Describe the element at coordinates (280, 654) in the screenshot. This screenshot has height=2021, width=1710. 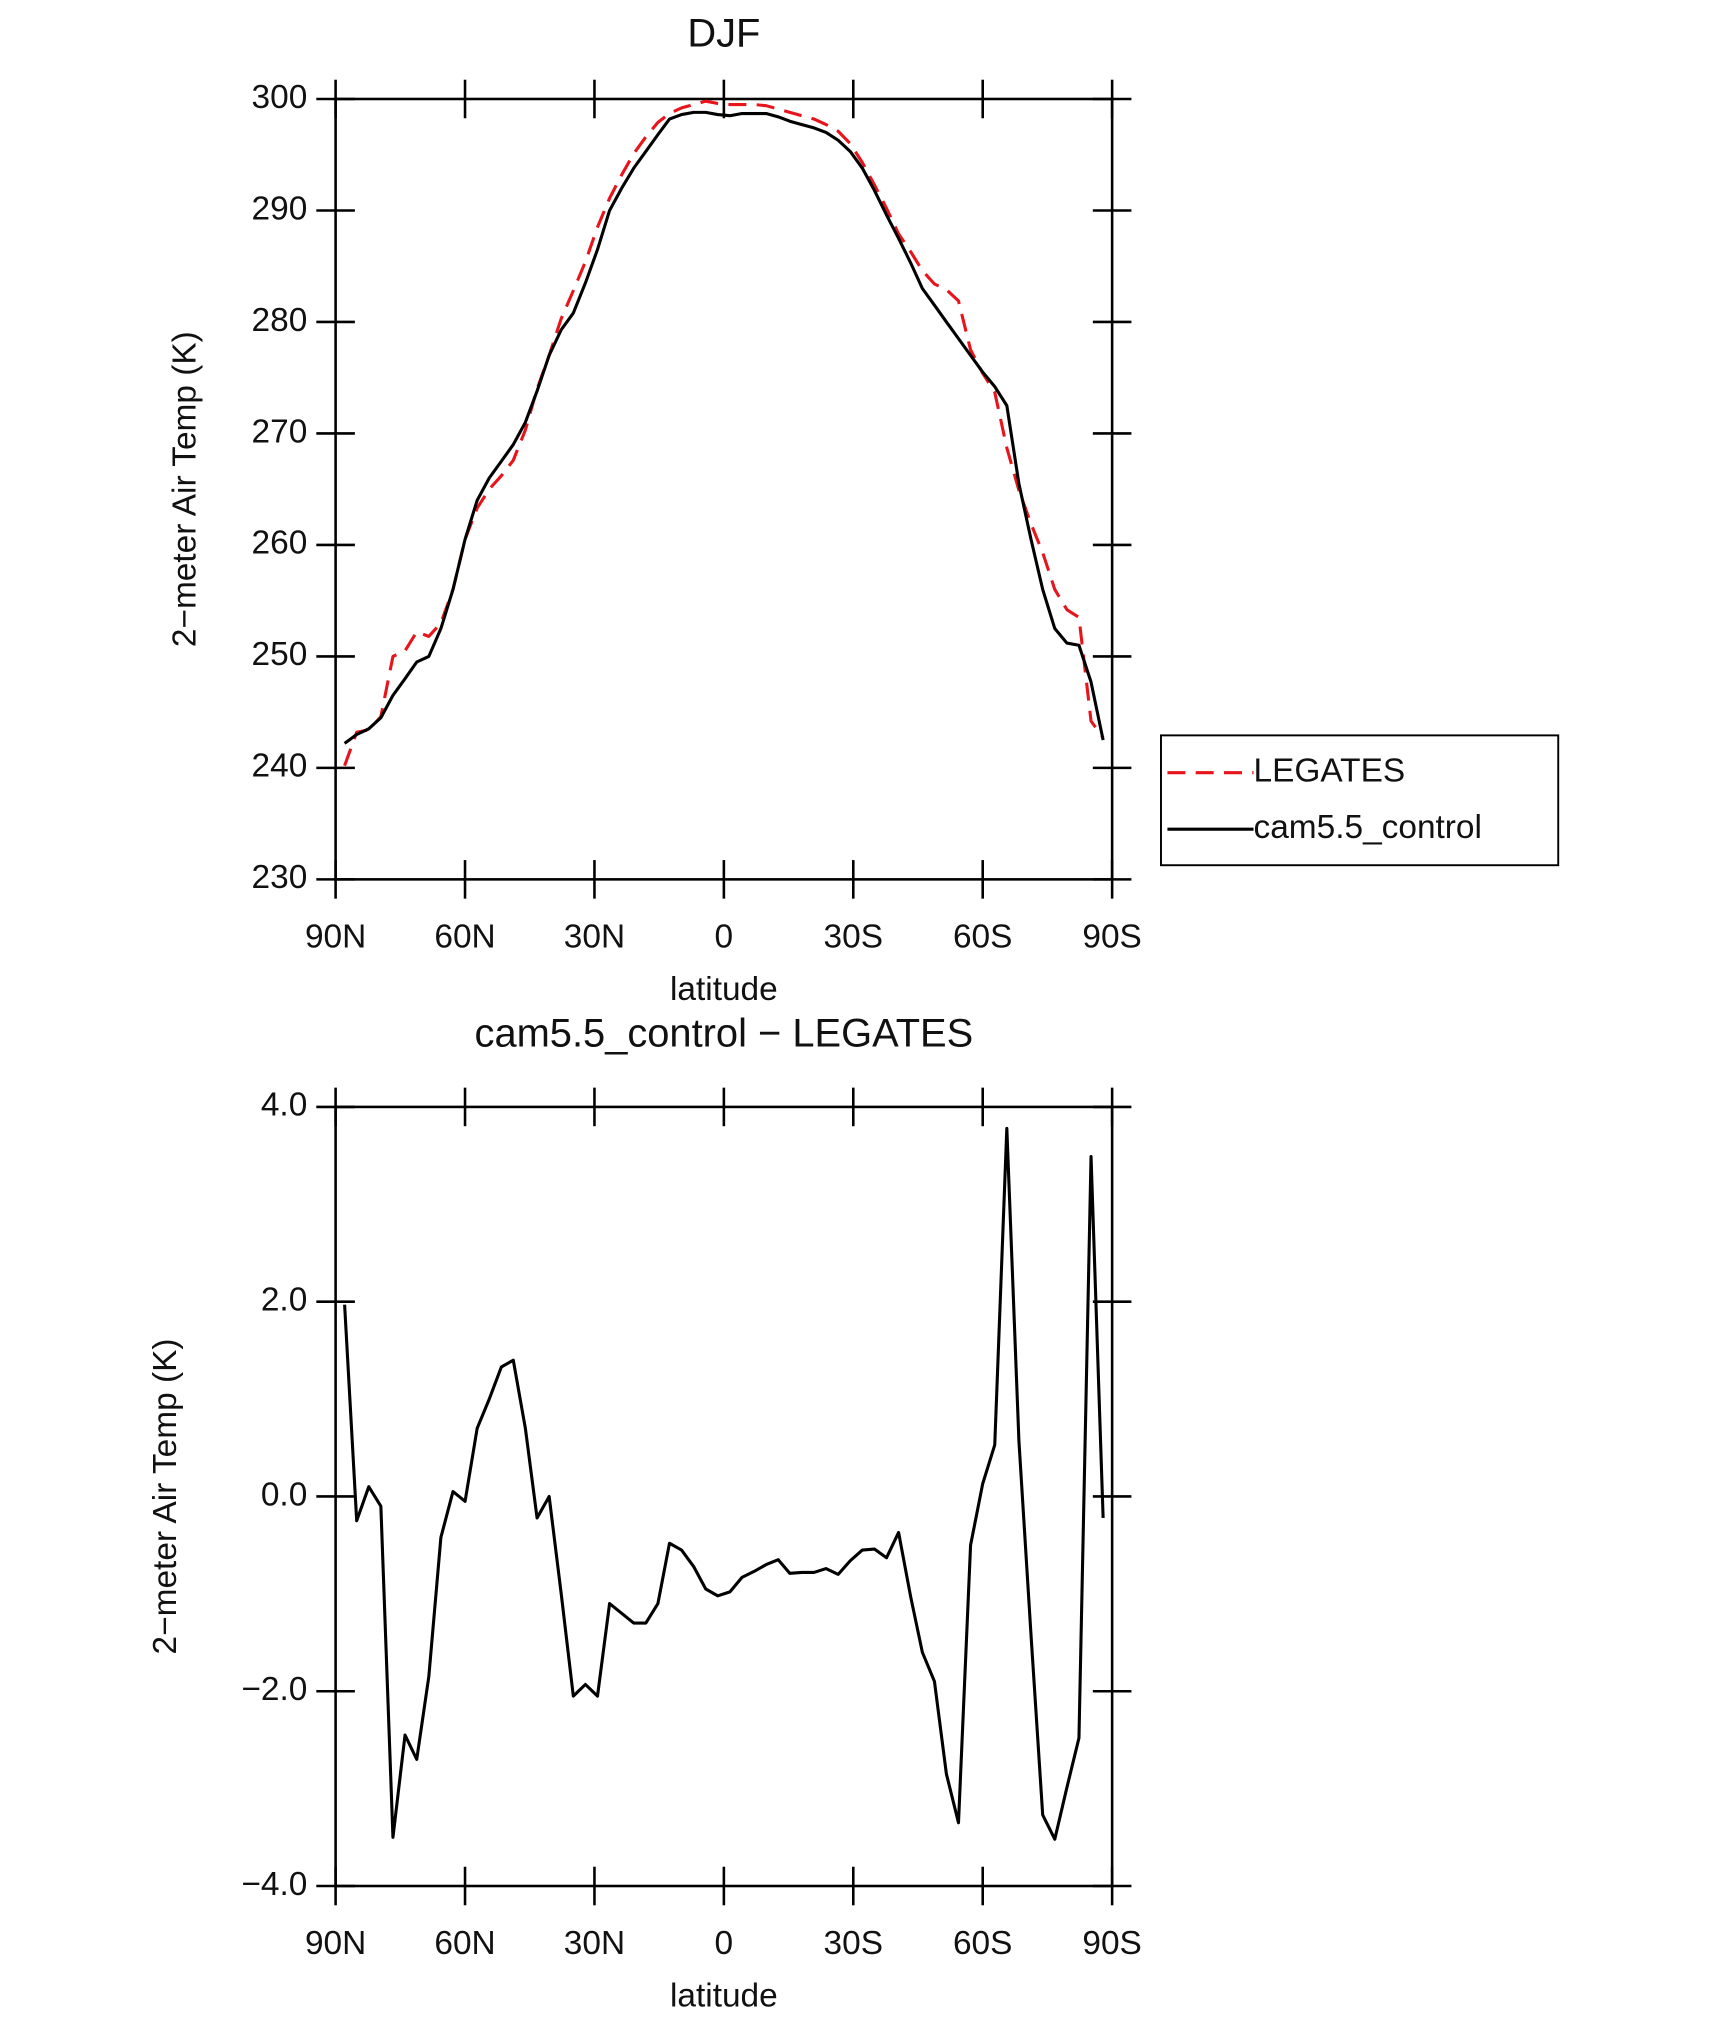
I see `y-tick-label: 250` at that location.